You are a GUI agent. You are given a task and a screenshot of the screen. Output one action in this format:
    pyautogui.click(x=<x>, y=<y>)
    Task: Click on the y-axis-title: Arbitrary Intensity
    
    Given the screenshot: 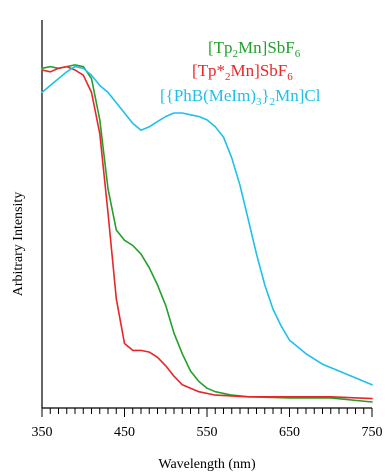 What is the action you would take?
    pyautogui.click(x=18, y=244)
    